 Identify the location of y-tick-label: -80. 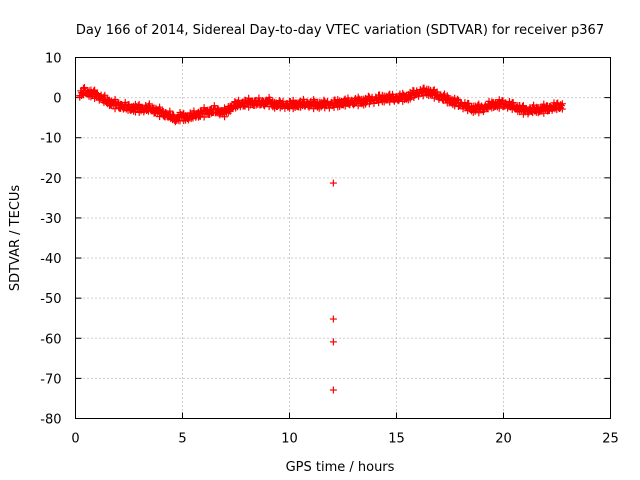
(50, 420).